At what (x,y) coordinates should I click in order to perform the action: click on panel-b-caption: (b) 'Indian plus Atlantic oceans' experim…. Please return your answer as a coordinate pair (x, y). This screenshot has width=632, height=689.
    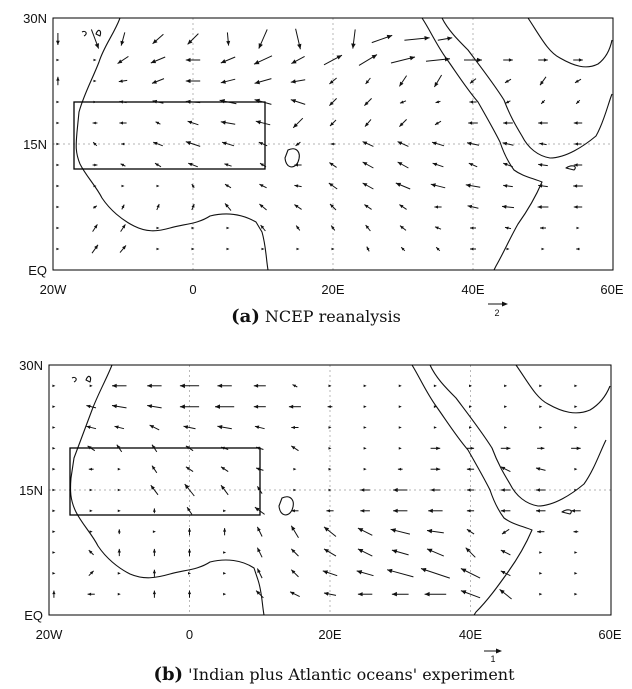
    Looking at the image, I should click on (334, 674).